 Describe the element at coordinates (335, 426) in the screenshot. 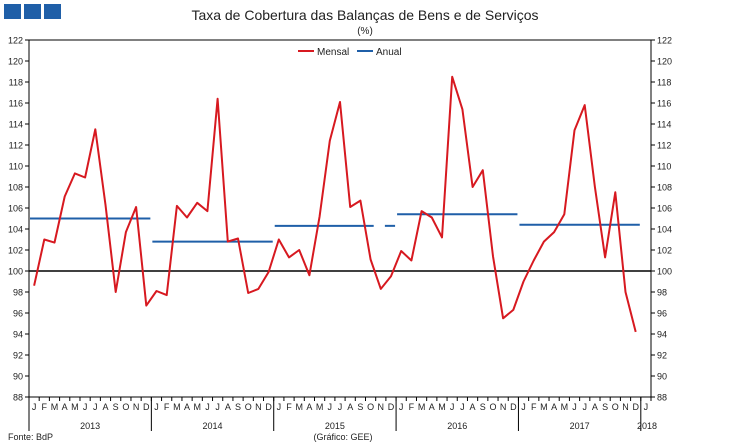

I see `year-label: 2015` at that location.